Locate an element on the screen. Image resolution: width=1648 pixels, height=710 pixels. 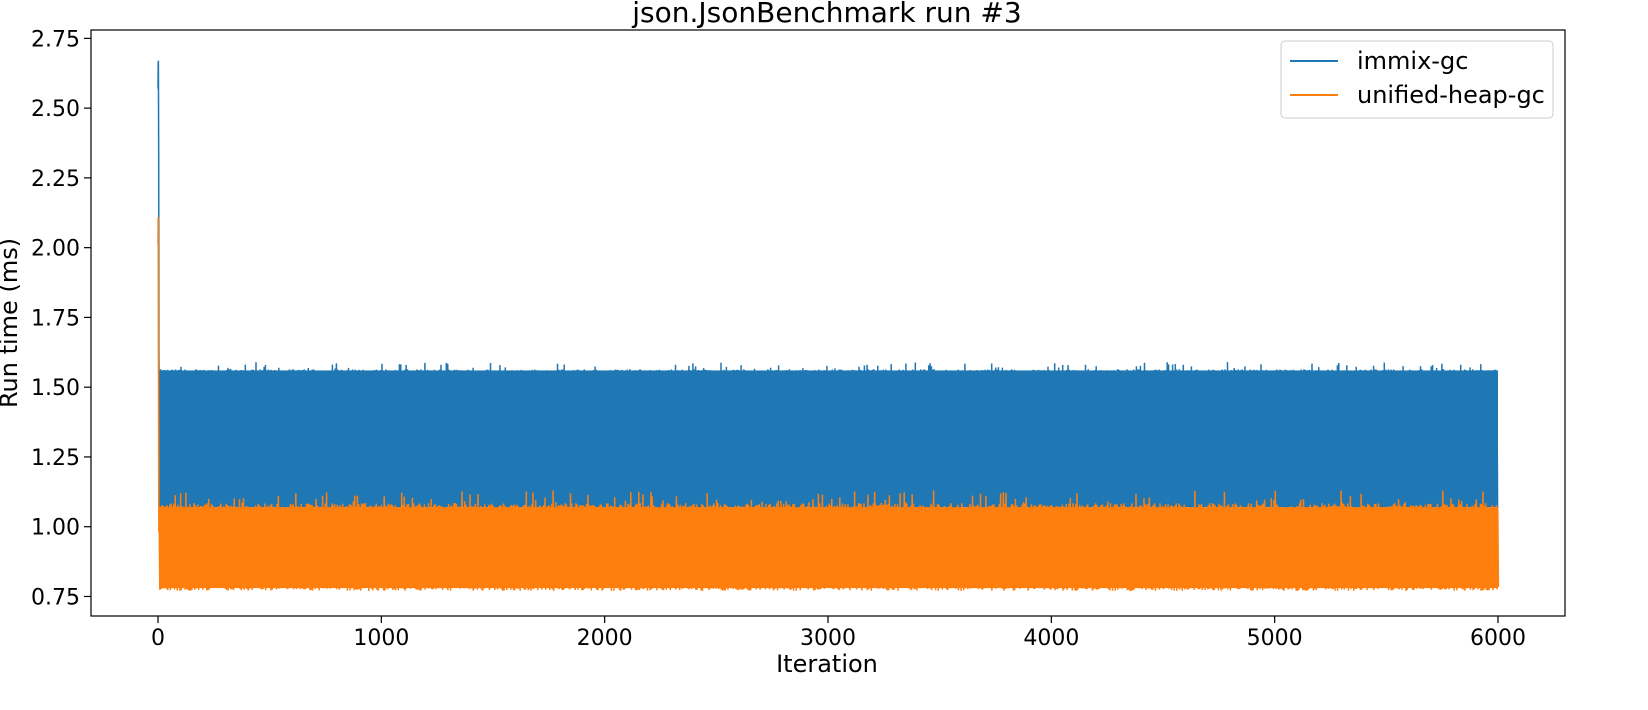
x-tick-label: 1000 is located at coordinates (381, 638).